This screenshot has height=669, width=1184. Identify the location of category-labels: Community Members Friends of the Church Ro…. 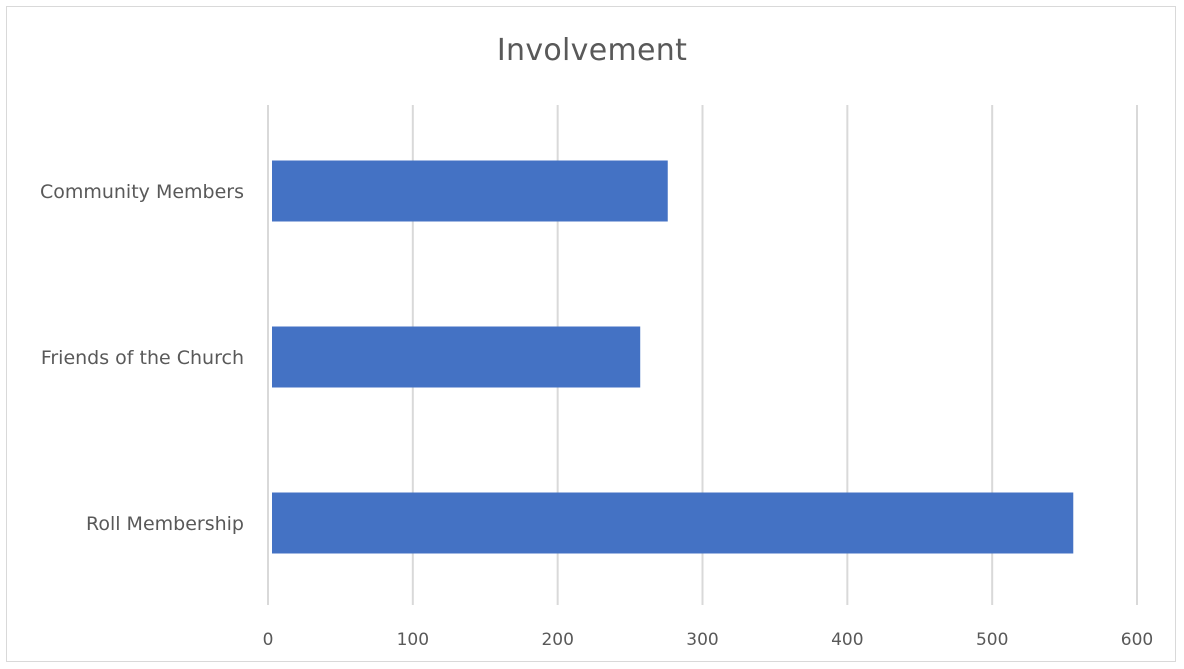
(142, 358).